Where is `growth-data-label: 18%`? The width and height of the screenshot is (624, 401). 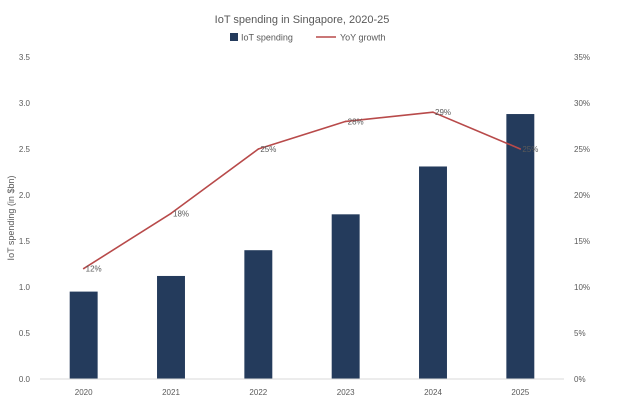 growth-data-label: 18% is located at coordinates (181, 213).